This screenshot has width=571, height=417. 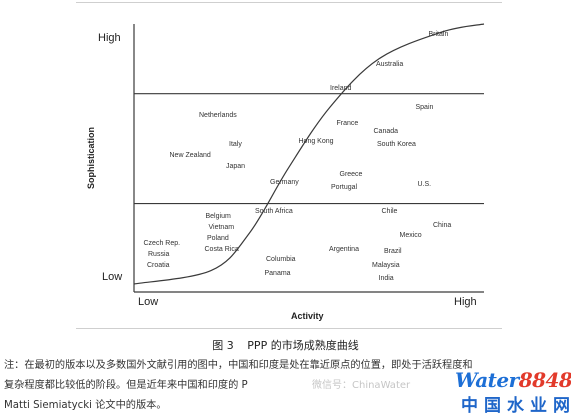 I want to click on country-label: Italy, so click(x=235, y=145).